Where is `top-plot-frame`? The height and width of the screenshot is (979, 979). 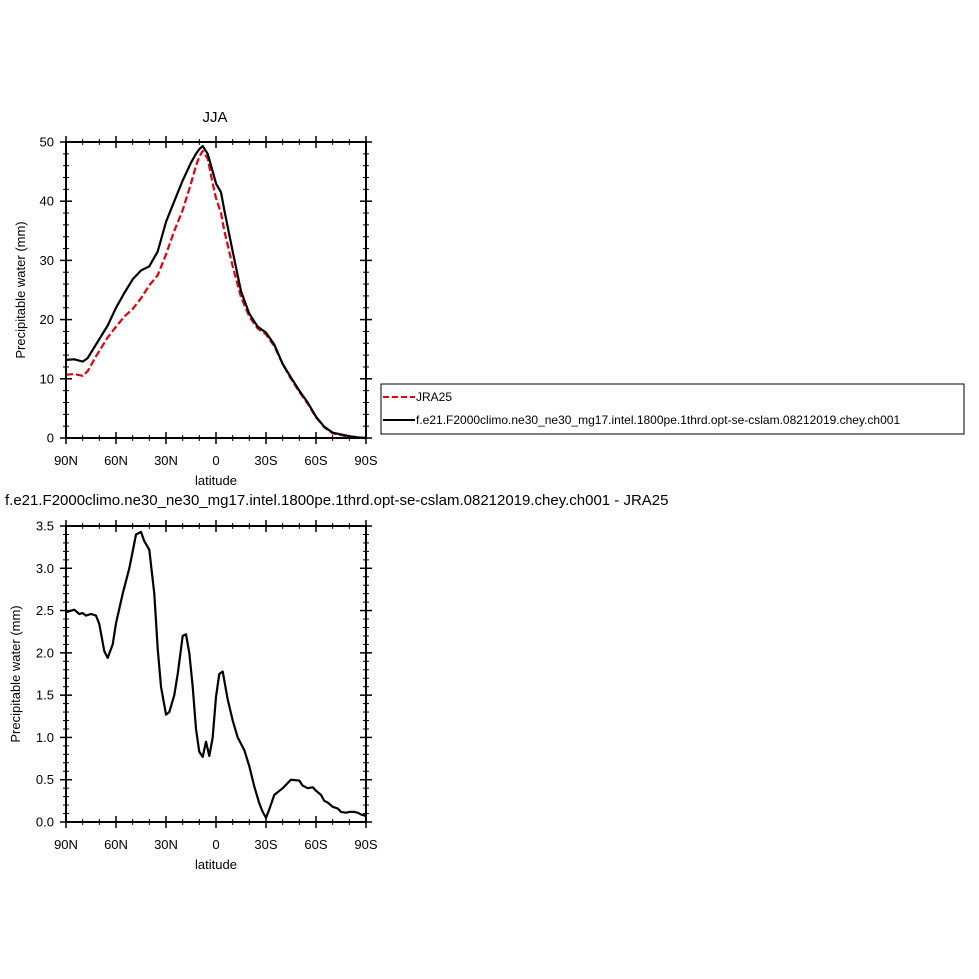
top-plot-frame is located at coordinates (216, 290).